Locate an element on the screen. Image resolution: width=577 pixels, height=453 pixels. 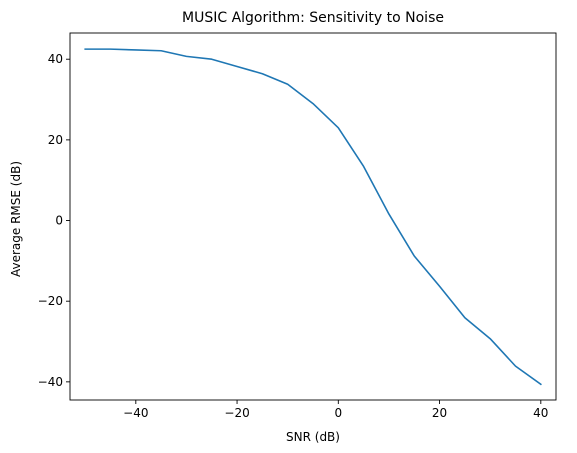
y-tick-label: −40 is located at coordinates (50, 382).